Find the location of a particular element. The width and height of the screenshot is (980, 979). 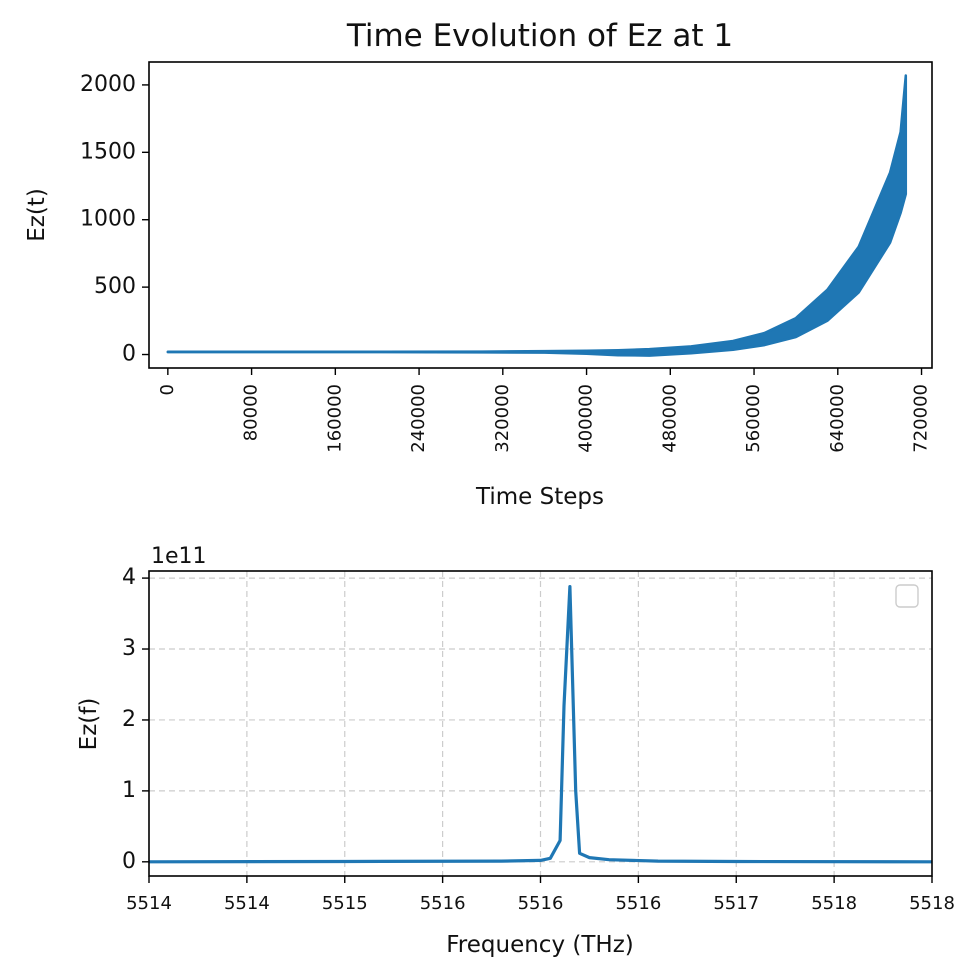

bottom-x-axis-label: Frequency (THz) is located at coordinates (540, 945).